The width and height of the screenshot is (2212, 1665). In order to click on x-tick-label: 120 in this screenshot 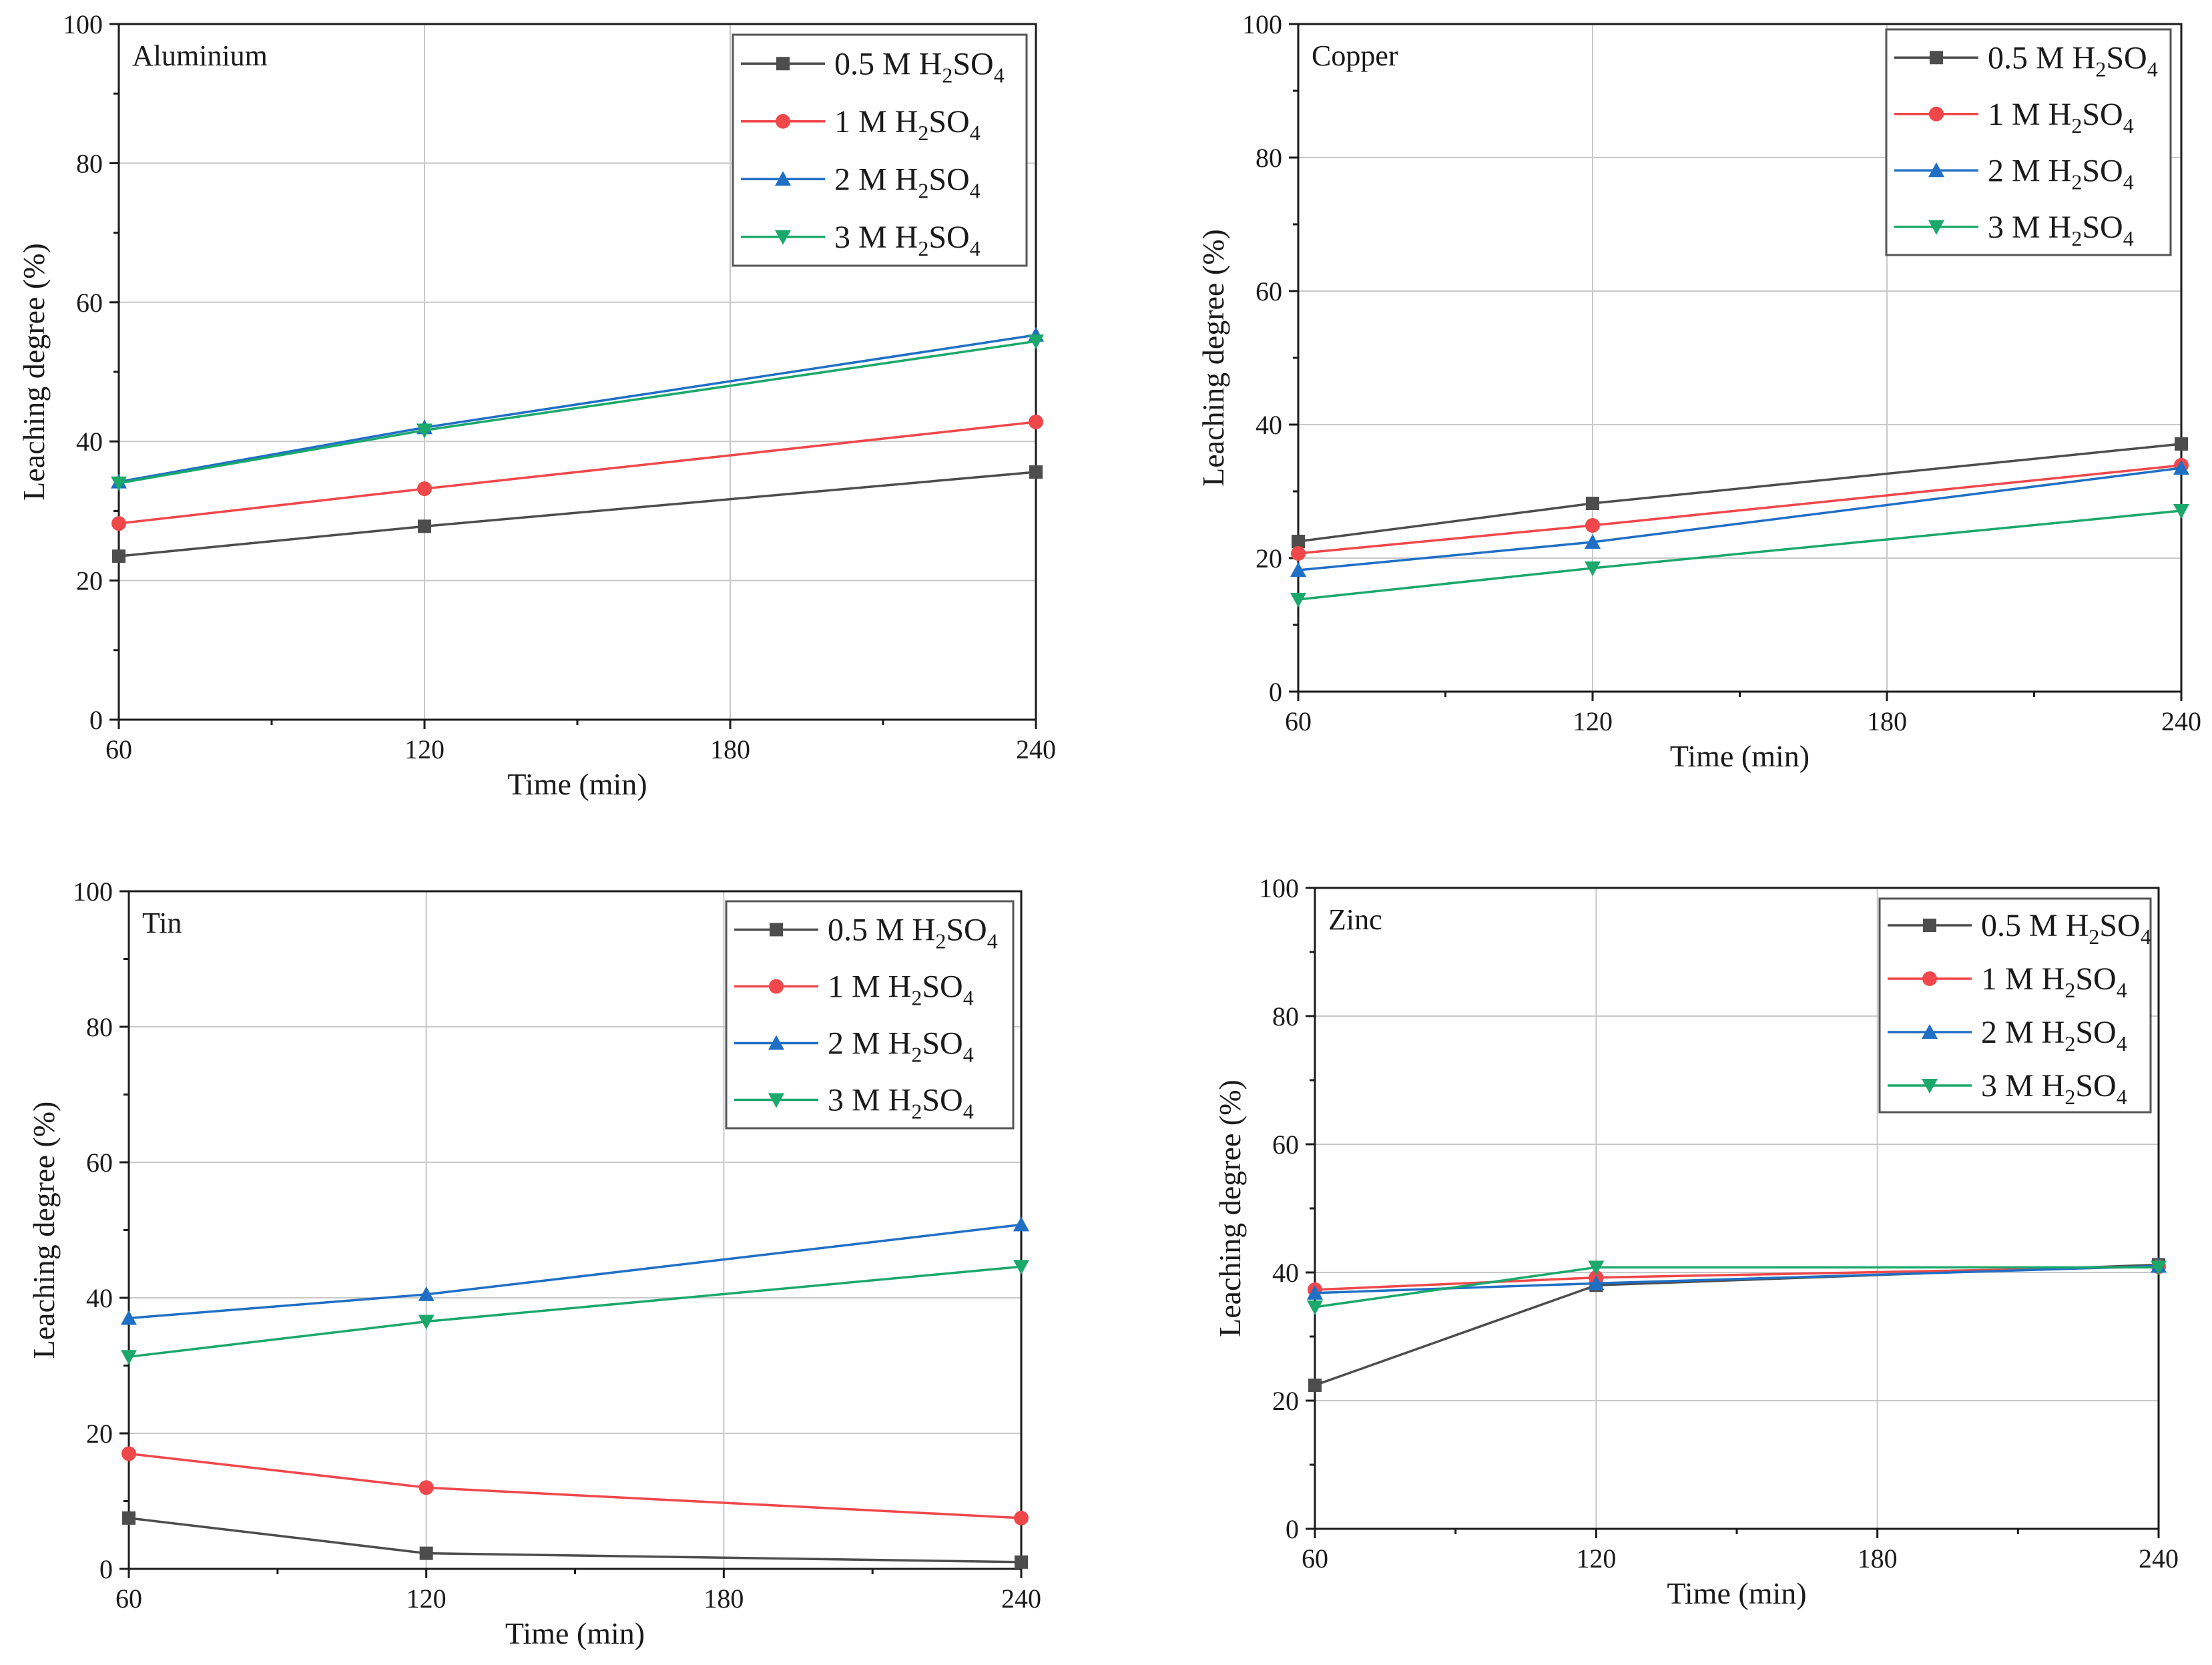, I will do `click(425, 749)`.